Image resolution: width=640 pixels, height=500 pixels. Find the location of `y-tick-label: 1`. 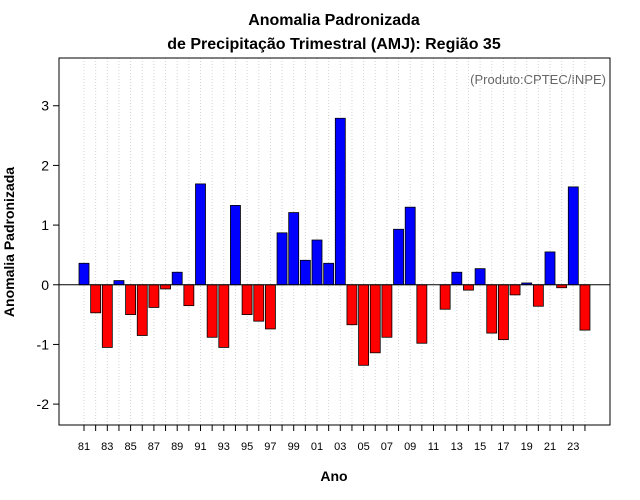

y-tick-label: 1 is located at coordinates (45, 225).